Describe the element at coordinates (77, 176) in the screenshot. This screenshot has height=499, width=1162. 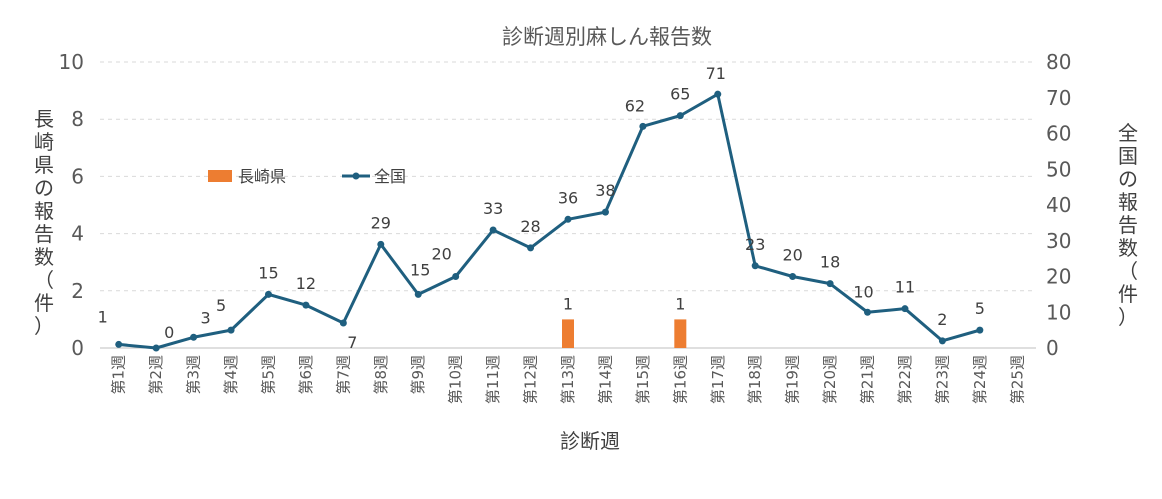
I see `y-left-tick-label: 6` at that location.